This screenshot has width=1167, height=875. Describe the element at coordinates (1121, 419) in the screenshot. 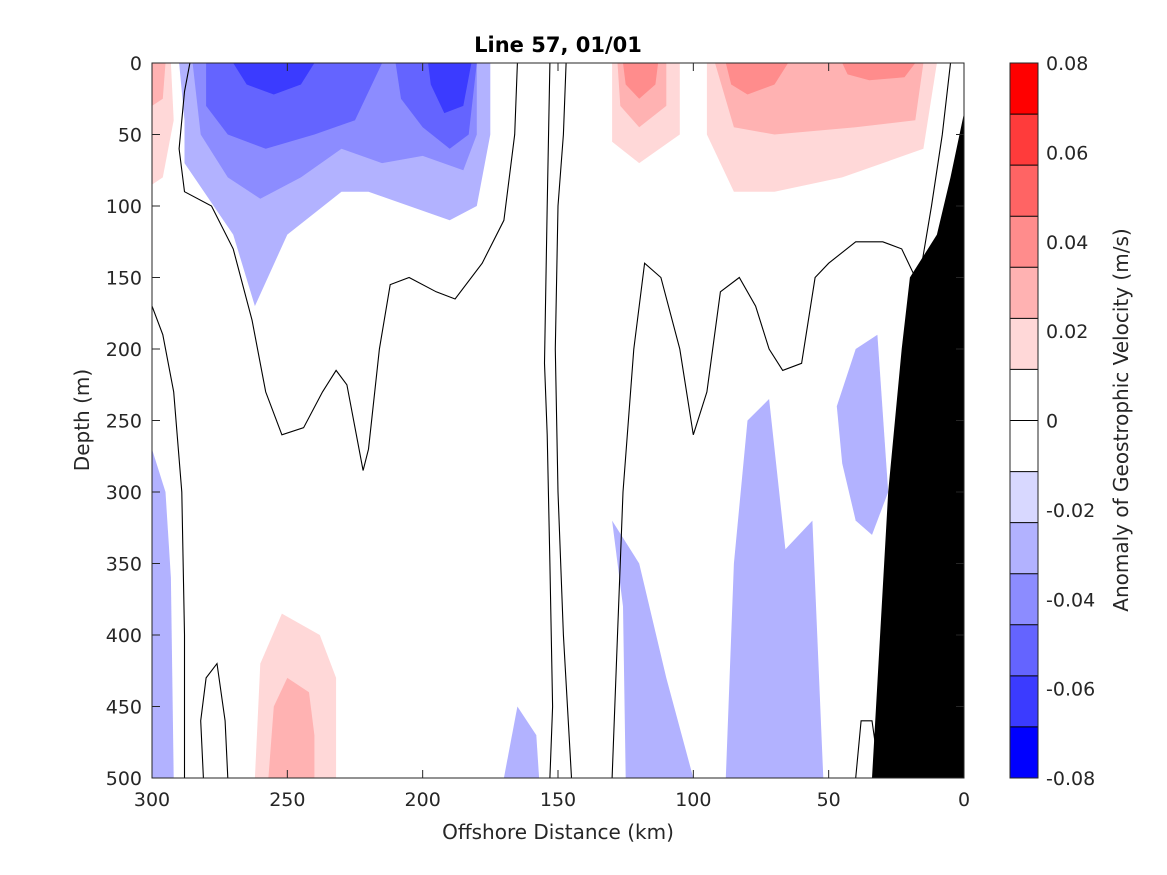

I see `colorbar-label: Anomaly of Geostrophic Velocity (m/s)` at that location.